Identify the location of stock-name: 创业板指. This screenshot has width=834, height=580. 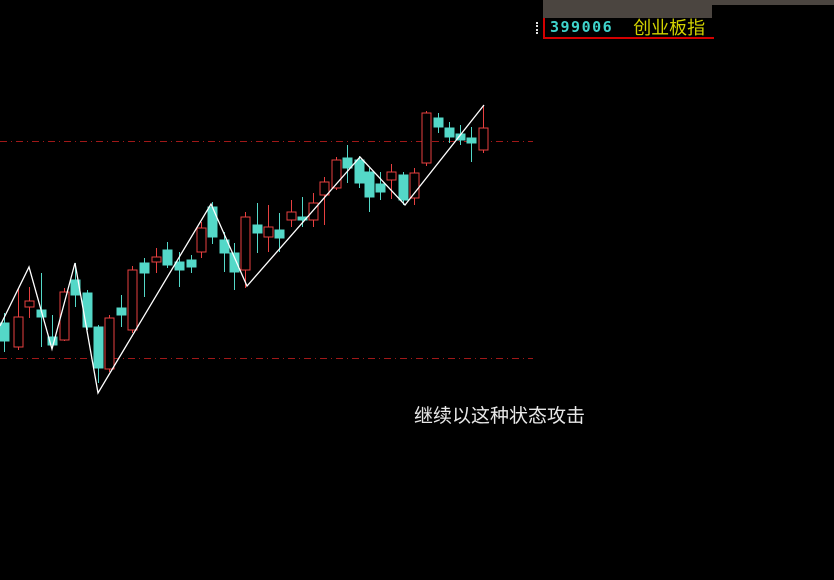
(669, 27).